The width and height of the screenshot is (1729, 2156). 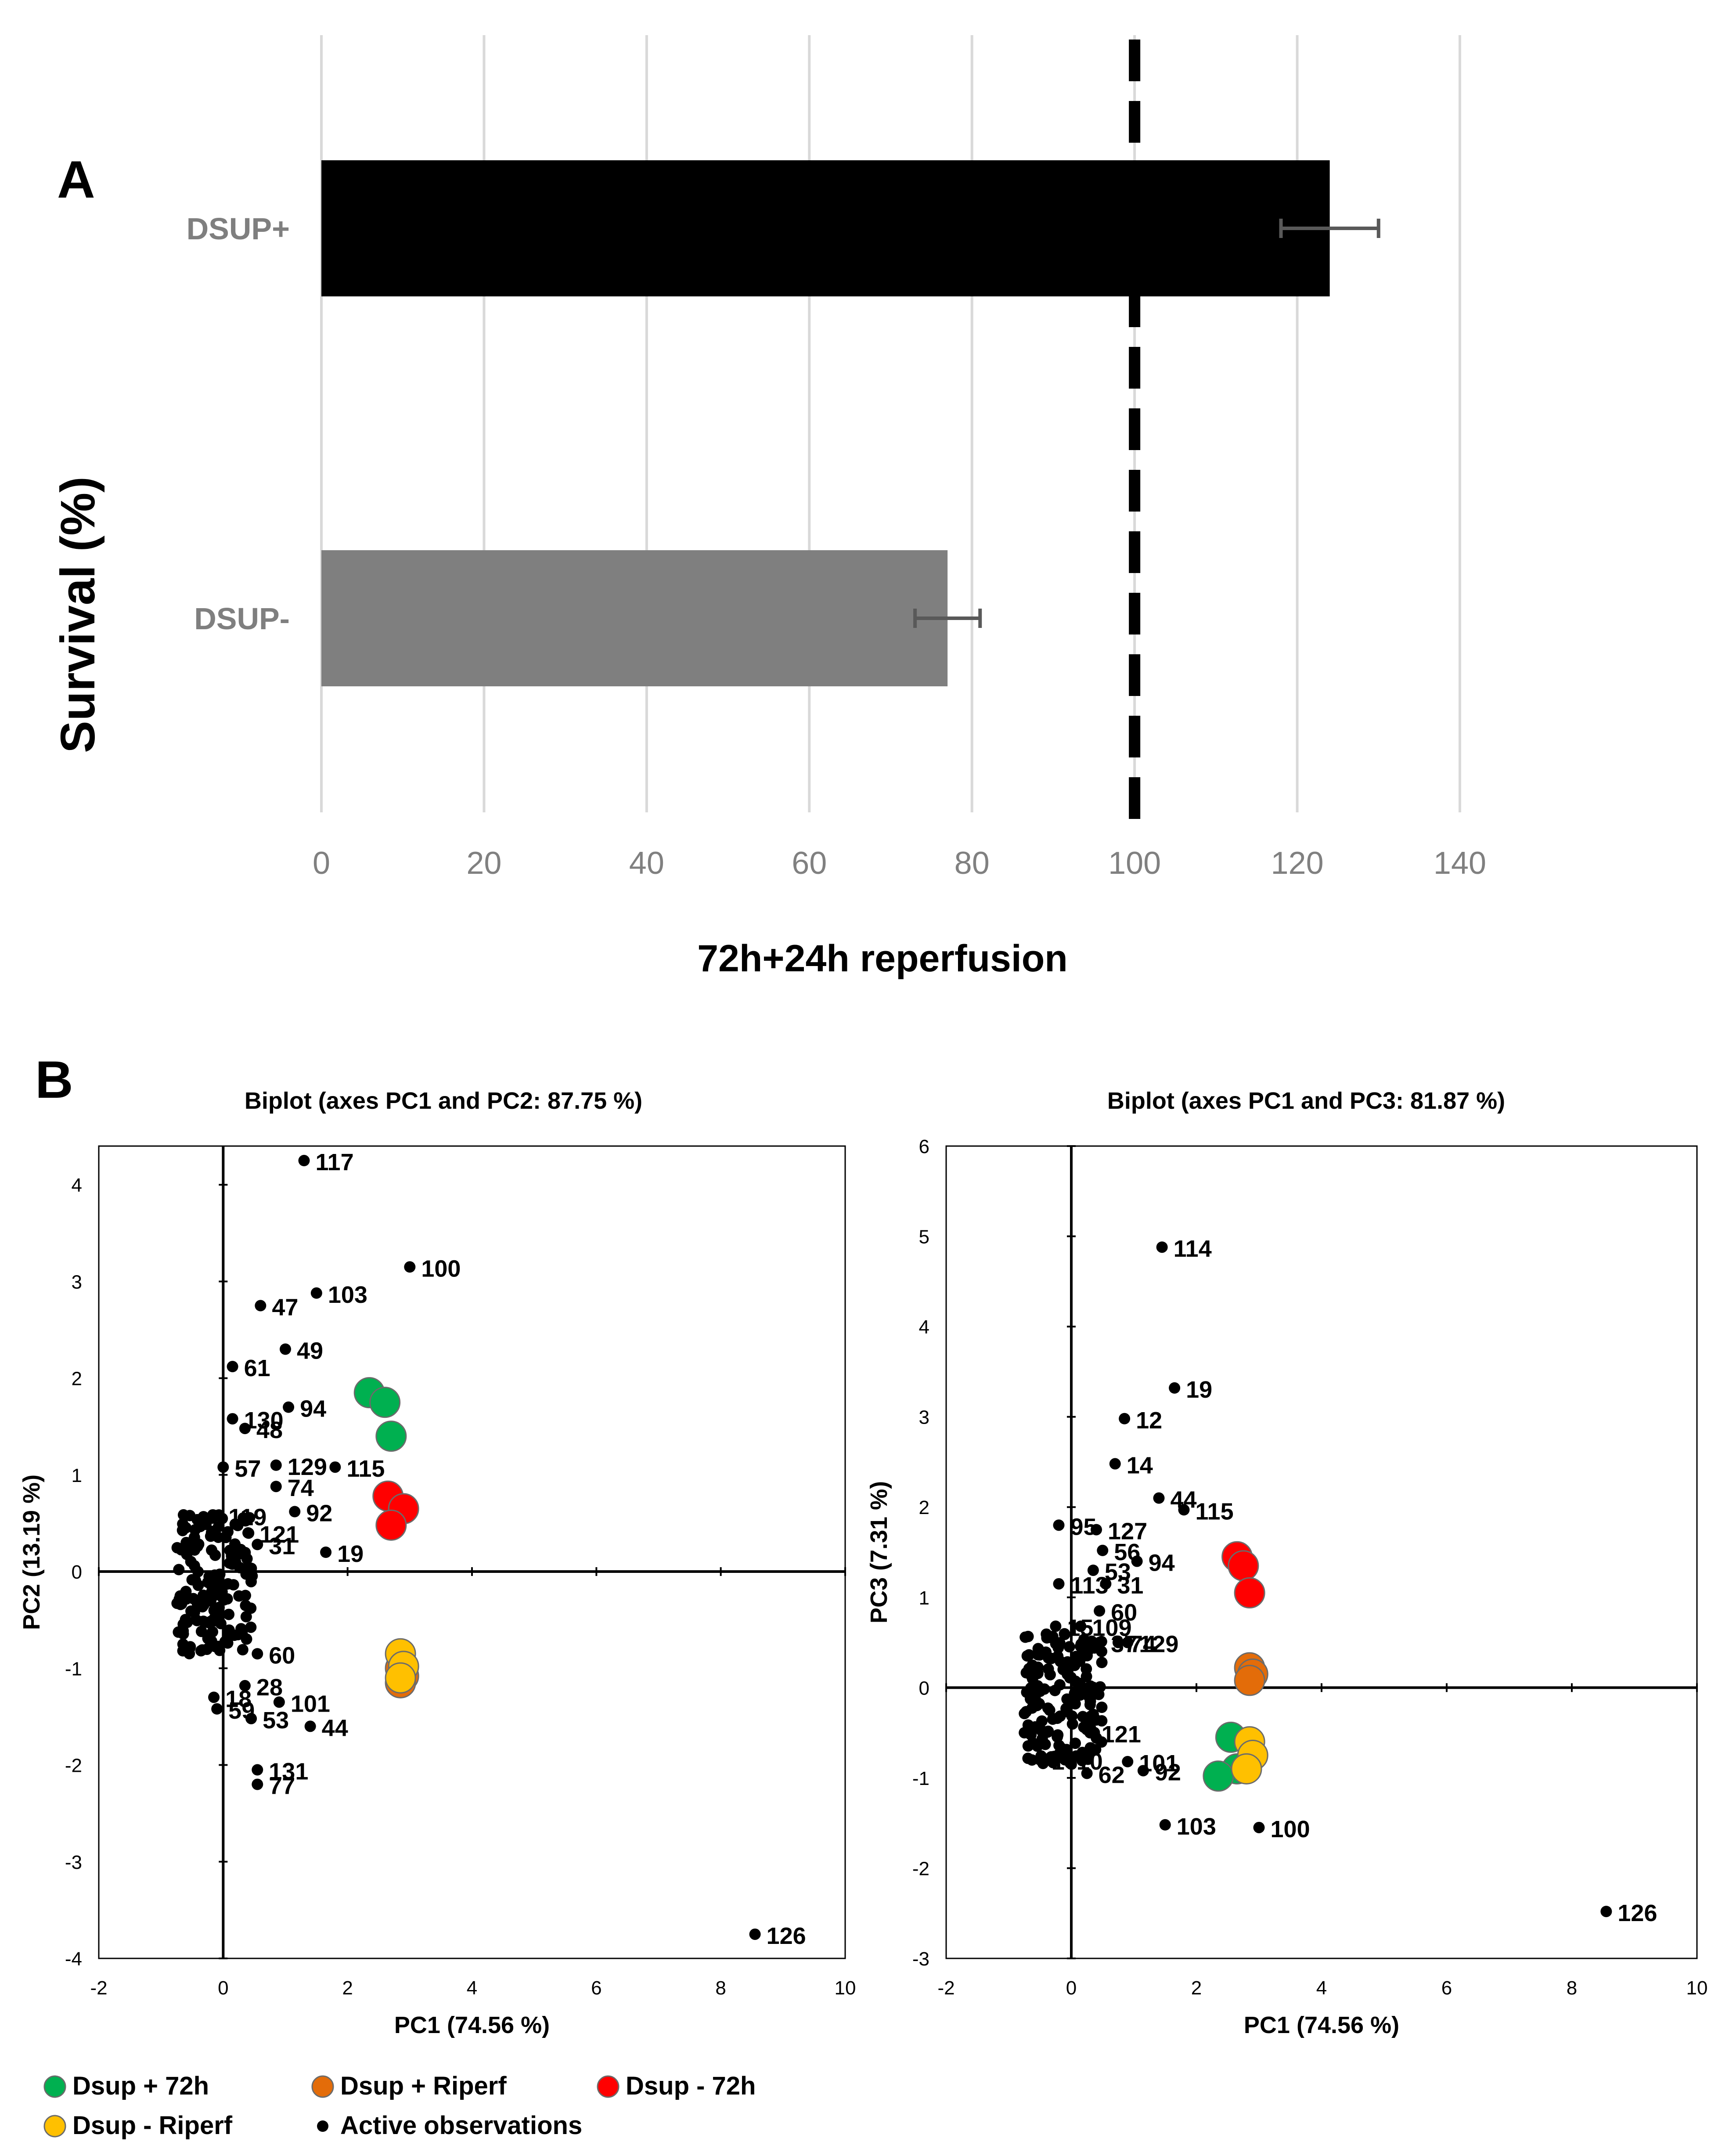 I want to click on biplot-title: Biplot (axes PC1 and PC2: 87.75 %), so click(x=443, y=1101).